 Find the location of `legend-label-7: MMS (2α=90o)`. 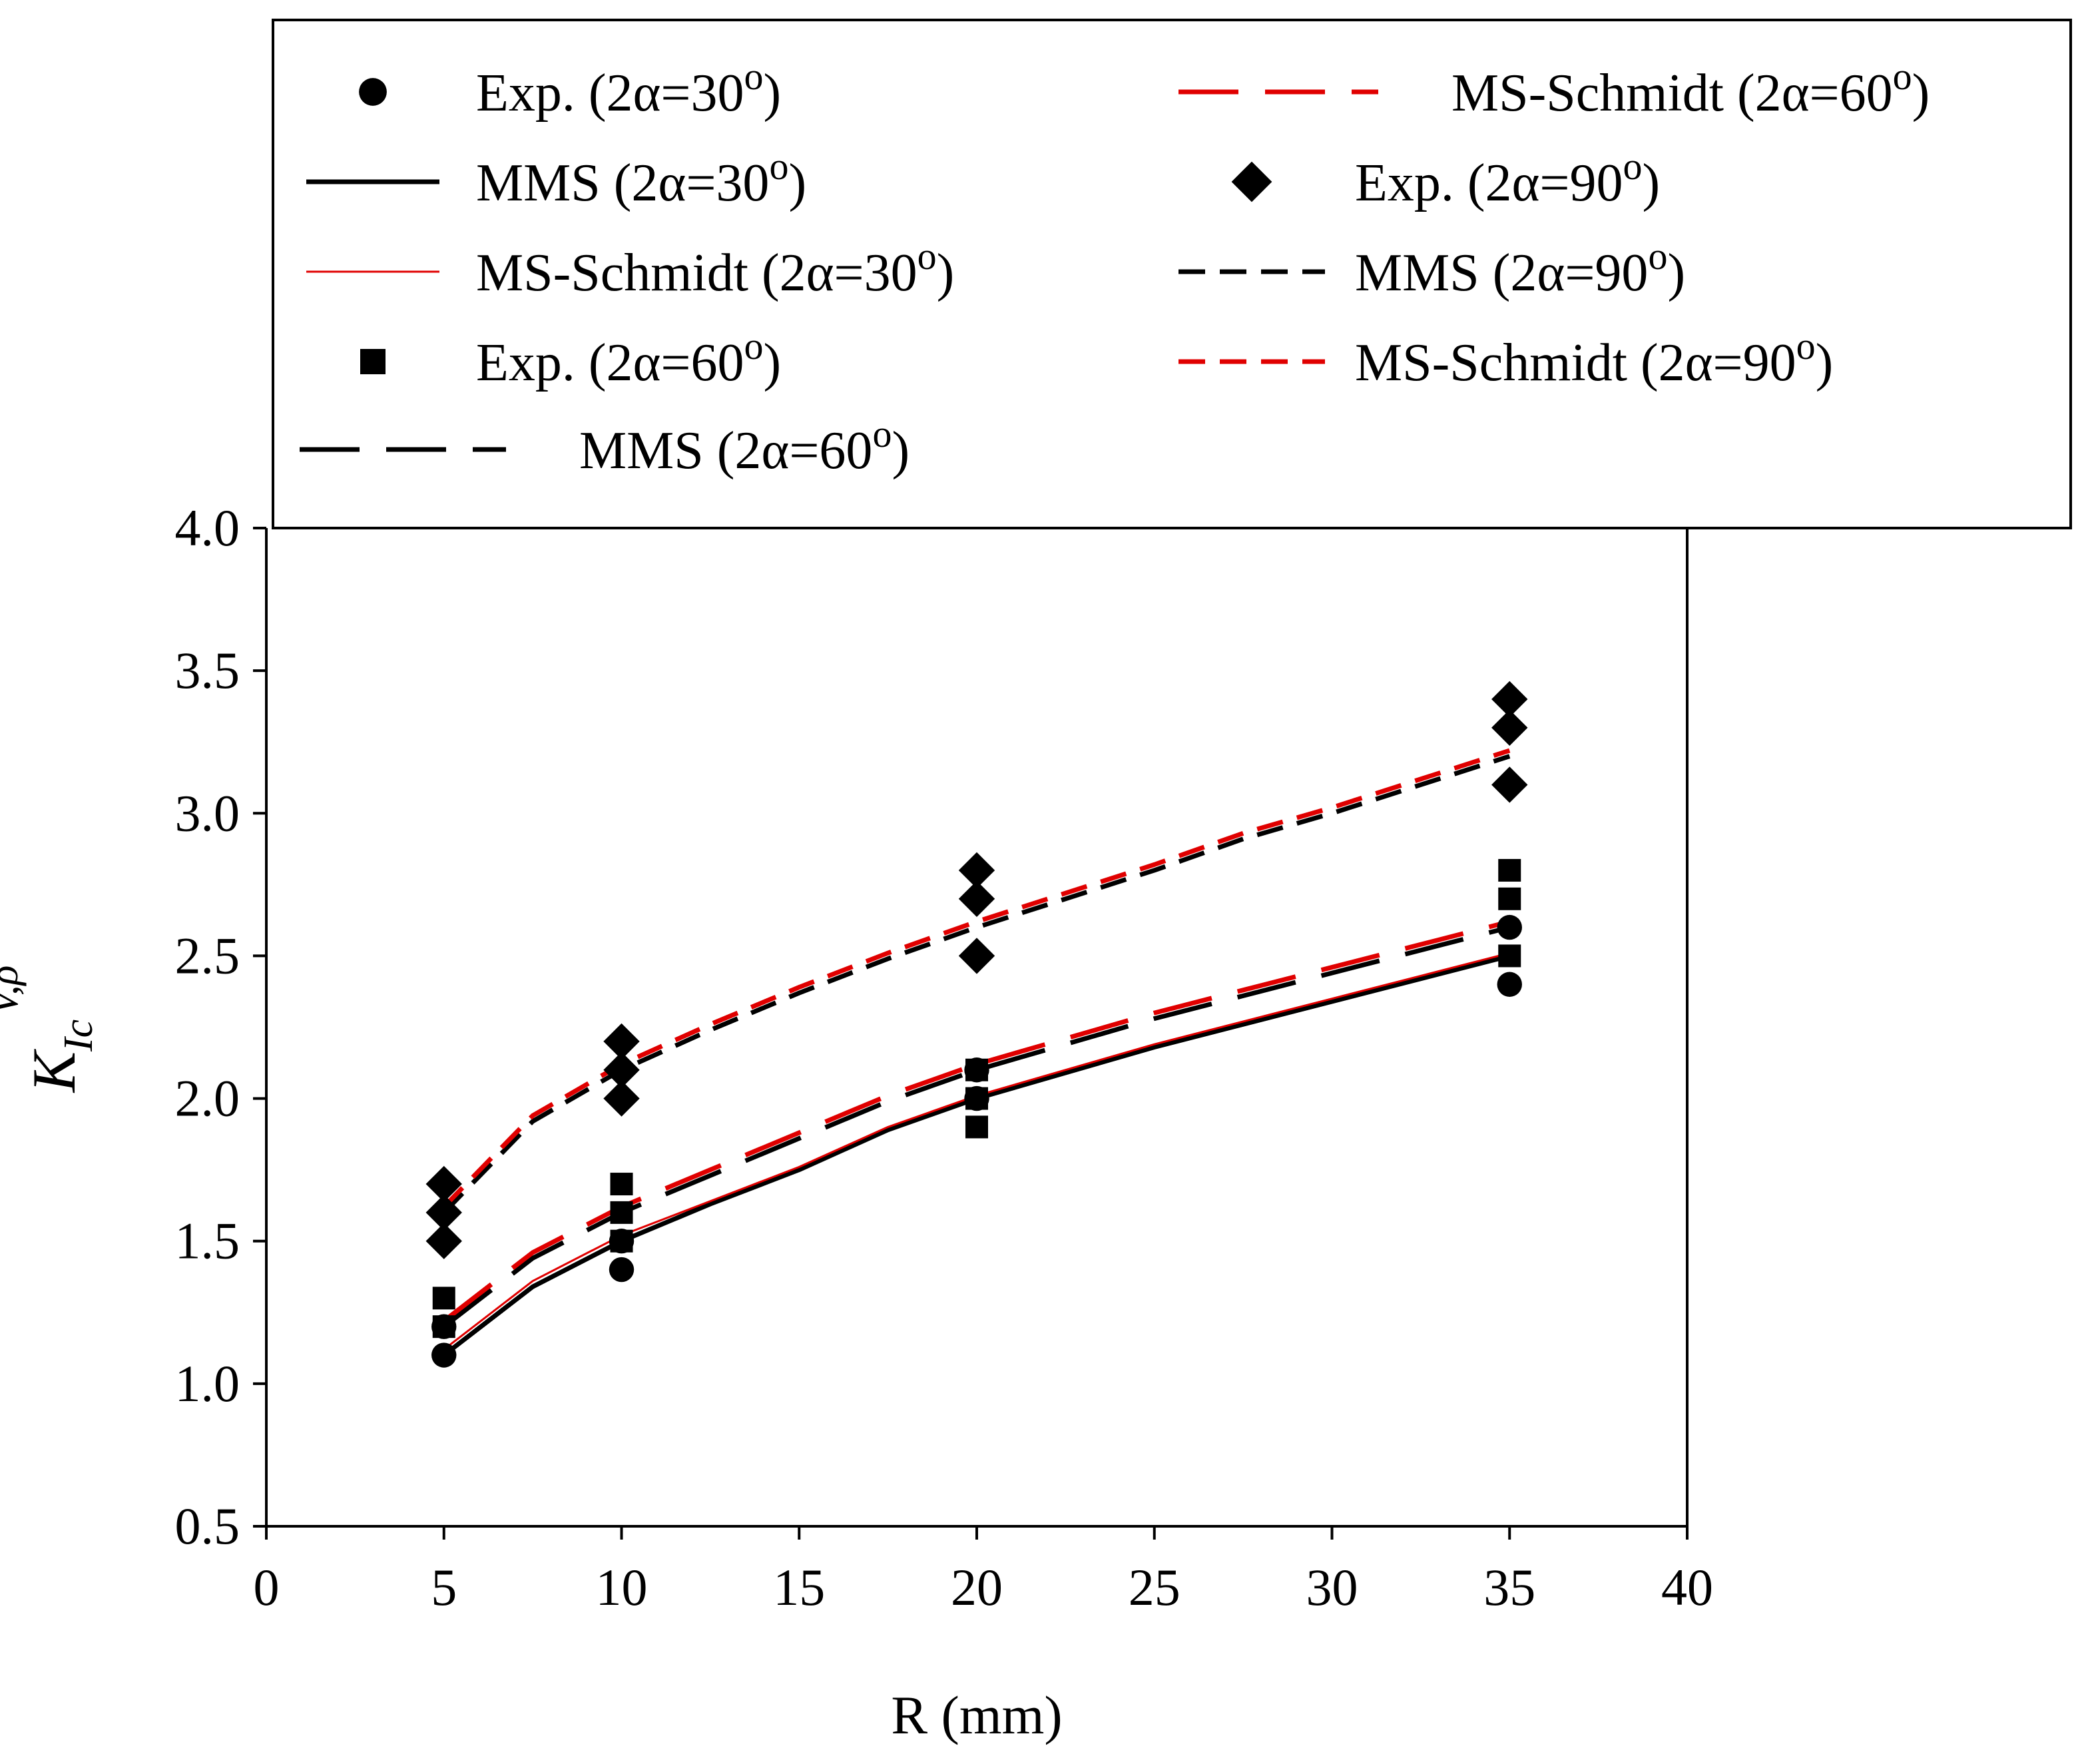

legend-label-7: MMS (2α=90o) is located at coordinates (1520, 268).